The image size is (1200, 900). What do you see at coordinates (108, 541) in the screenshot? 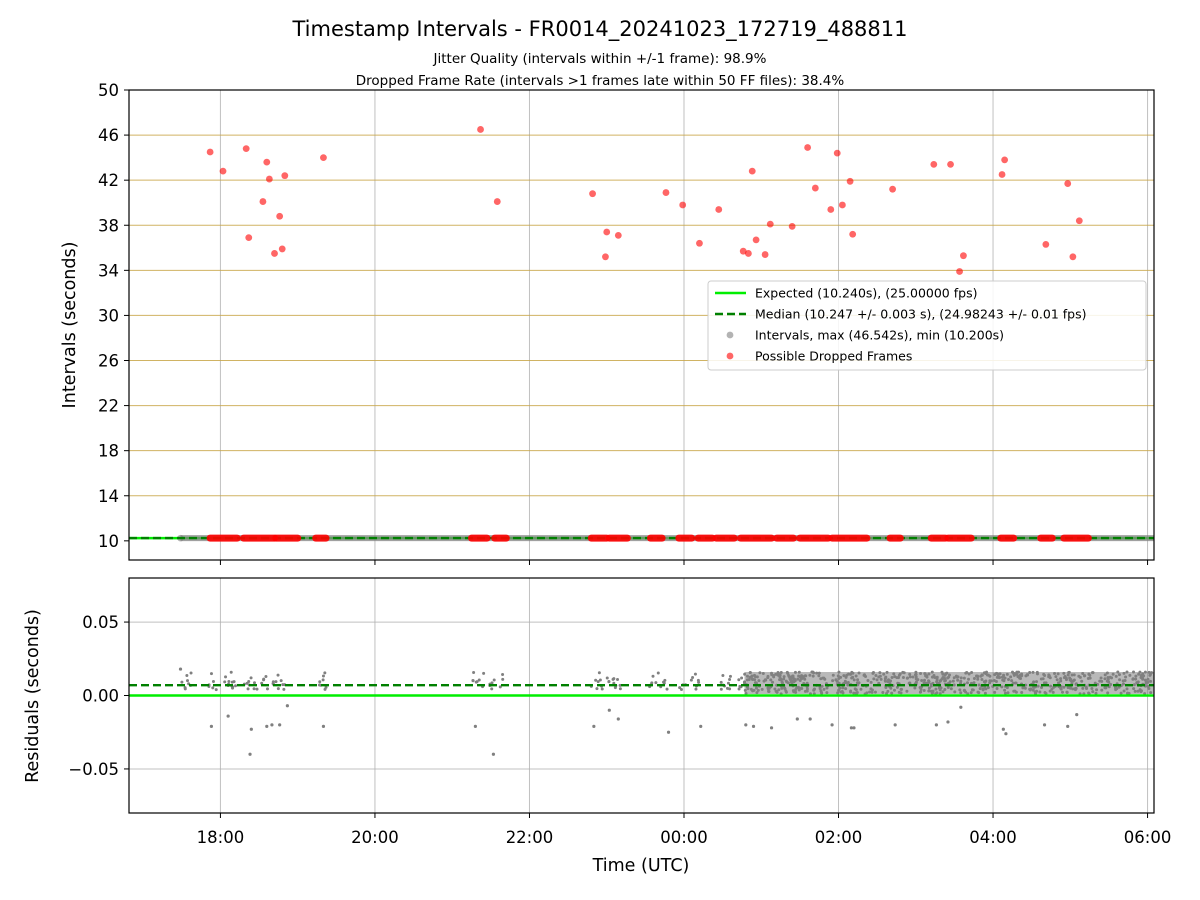
I see `intervals-y-tick-label-0: 10` at bounding box center [108, 541].